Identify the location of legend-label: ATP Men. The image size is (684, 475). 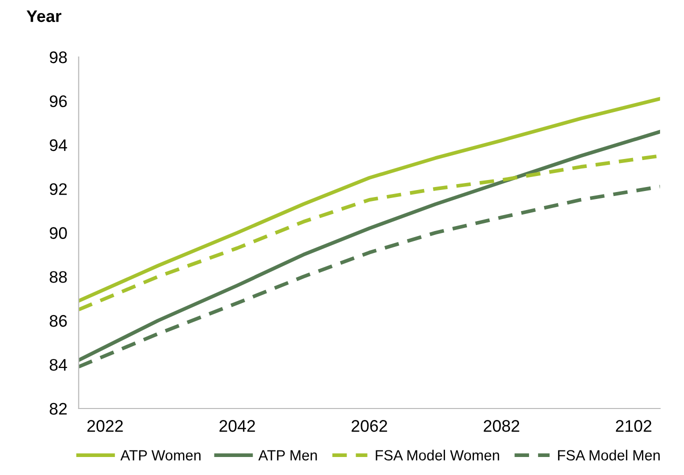
(287, 455).